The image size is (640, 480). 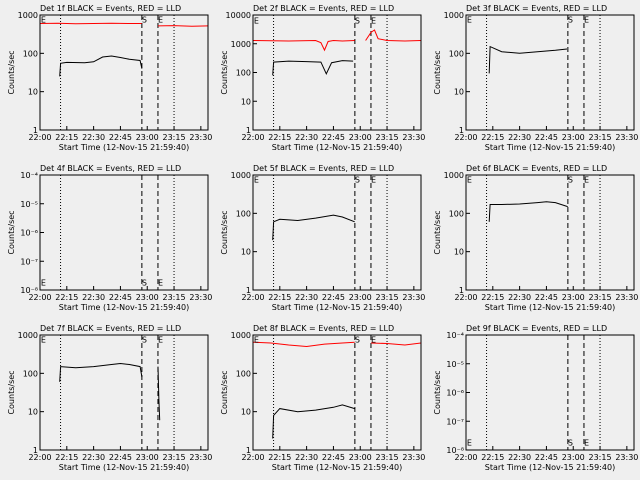 What do you see at coordinates (238, 15) in the screenshot?
I see `y-tick-label: 10000` at bounding box center [238, 15].